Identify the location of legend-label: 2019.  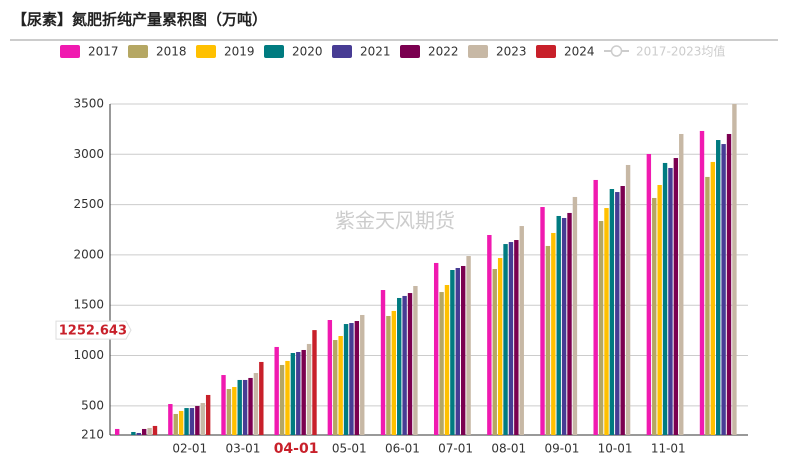
(239, 52).